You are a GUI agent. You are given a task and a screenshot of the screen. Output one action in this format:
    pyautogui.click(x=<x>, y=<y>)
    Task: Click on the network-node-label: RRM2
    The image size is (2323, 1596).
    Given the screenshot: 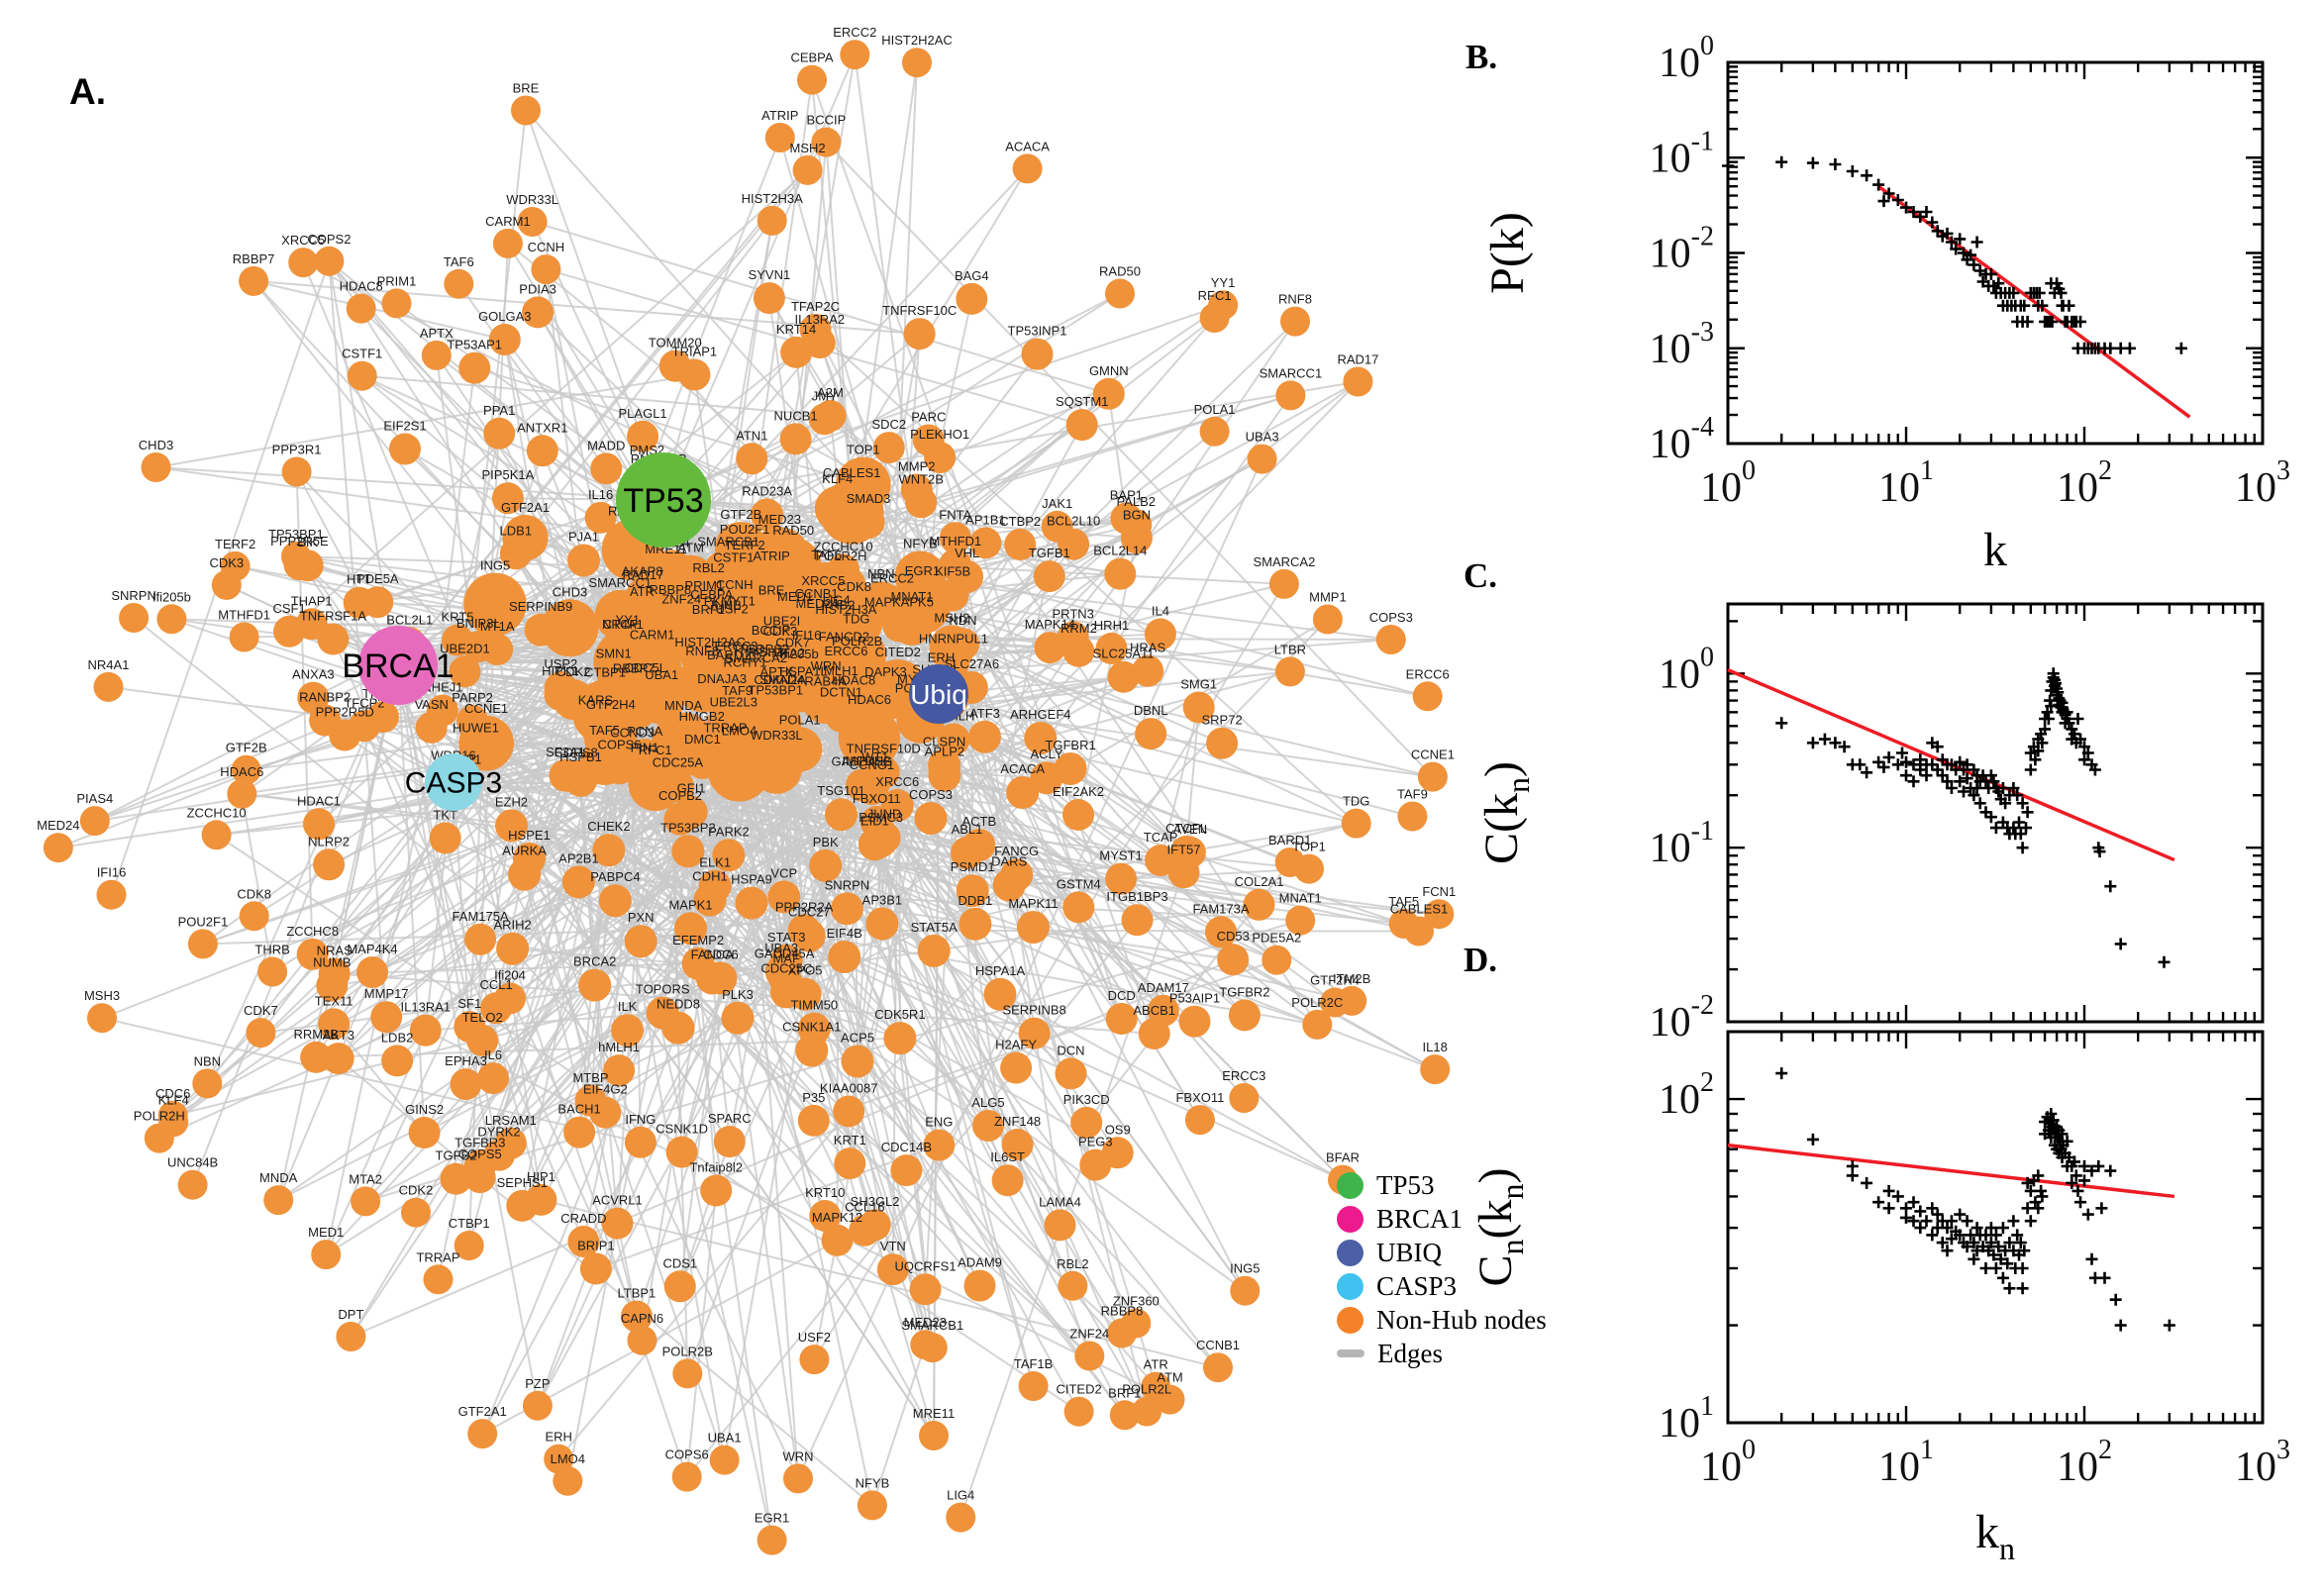 What is the action you would take?
    pyautogui.click(x=1079, y=628)
    